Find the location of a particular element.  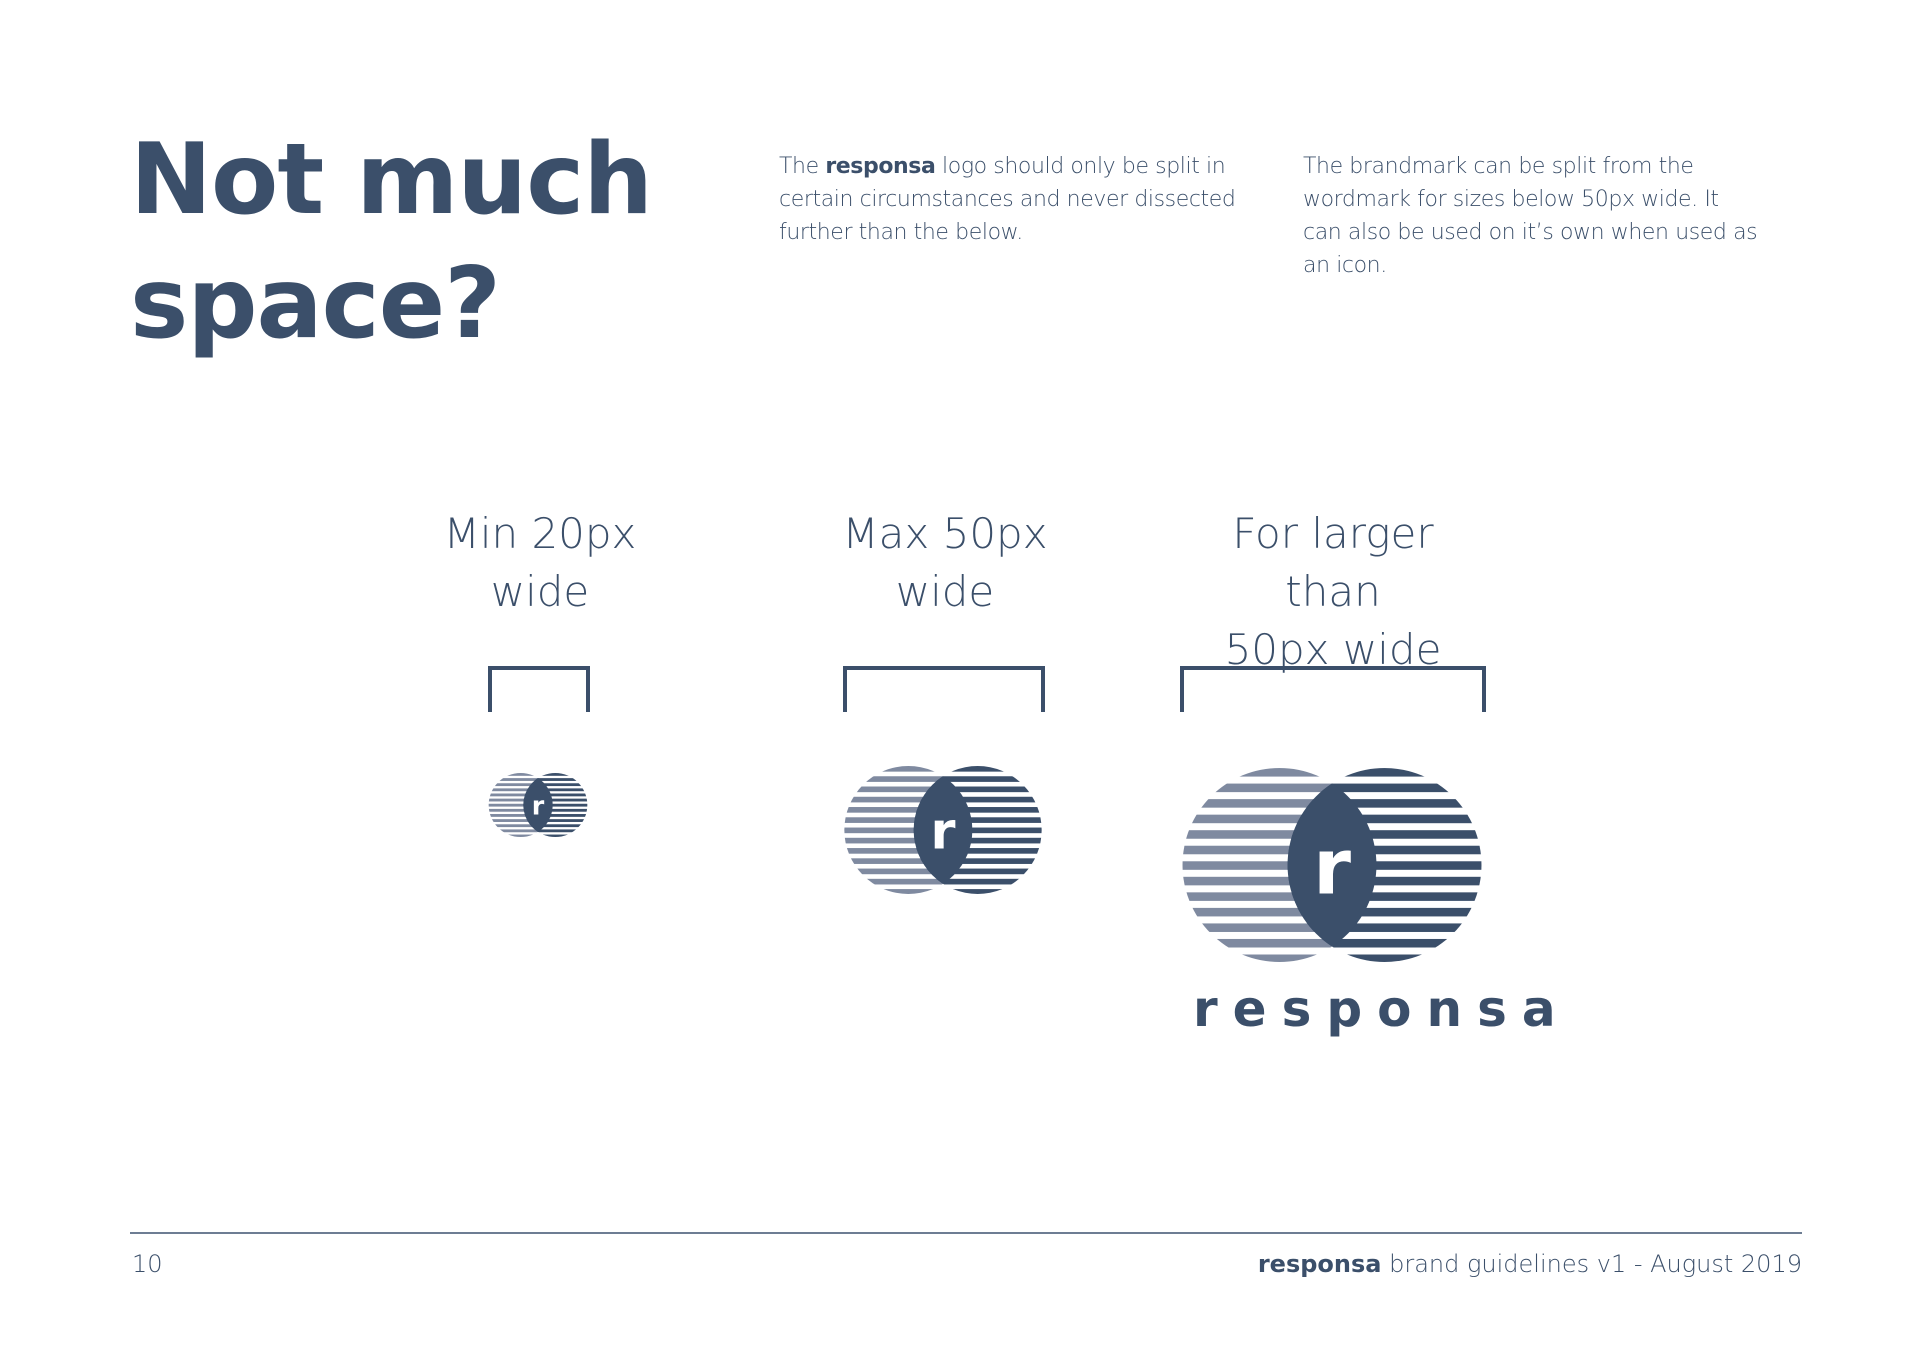

size-label-large: For larger than 50px wide is located at coordinates (1333, 592).